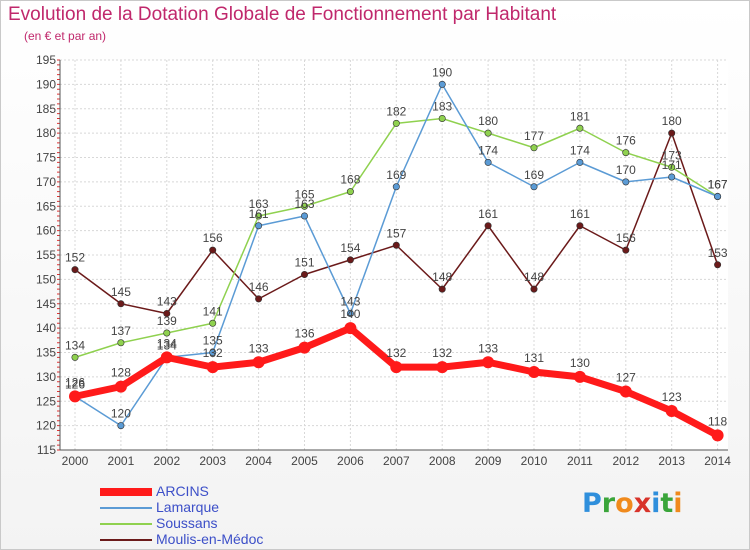 Image resolution: width=750 pixels, height=550 pixels. What do you see at coordinates (46, 450) in the screenshot?
I see `y-tick-label: 115` at bounding box center [46, 450].